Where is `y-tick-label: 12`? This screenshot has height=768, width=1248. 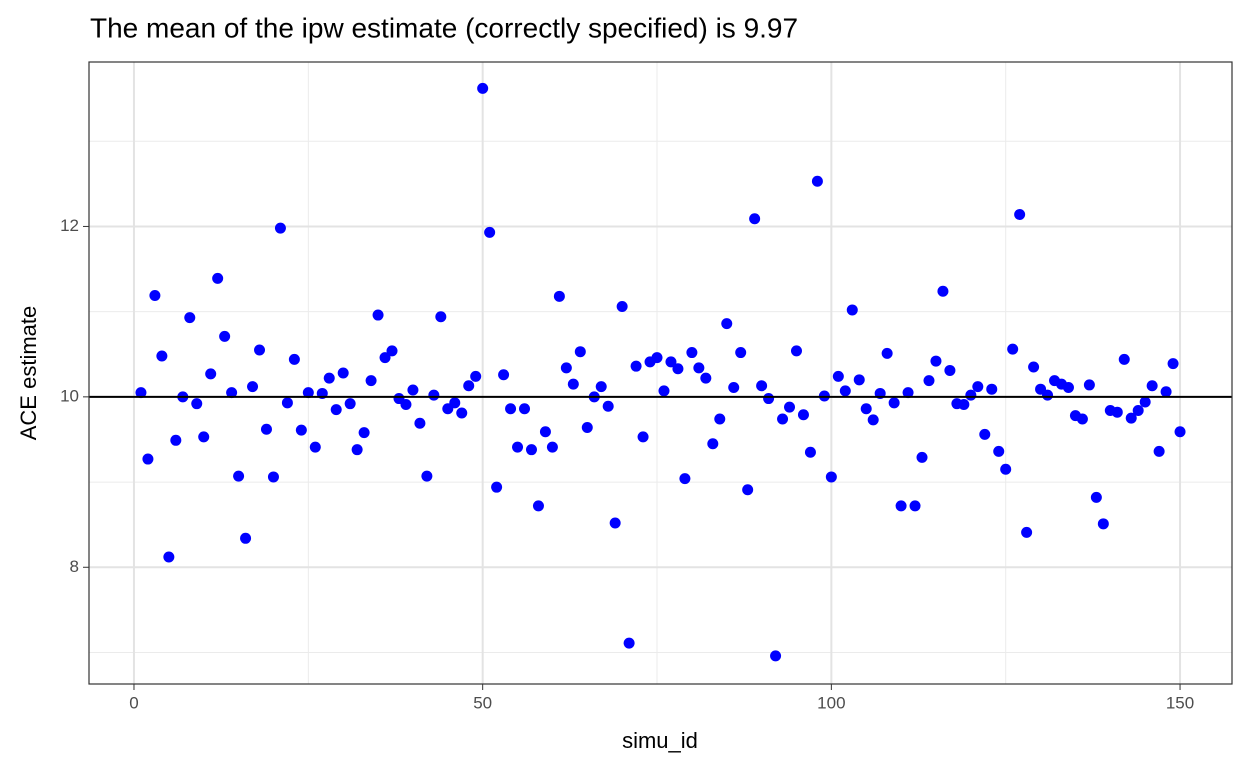 y-tick-label: 12 is located at coordinates (69, 225).